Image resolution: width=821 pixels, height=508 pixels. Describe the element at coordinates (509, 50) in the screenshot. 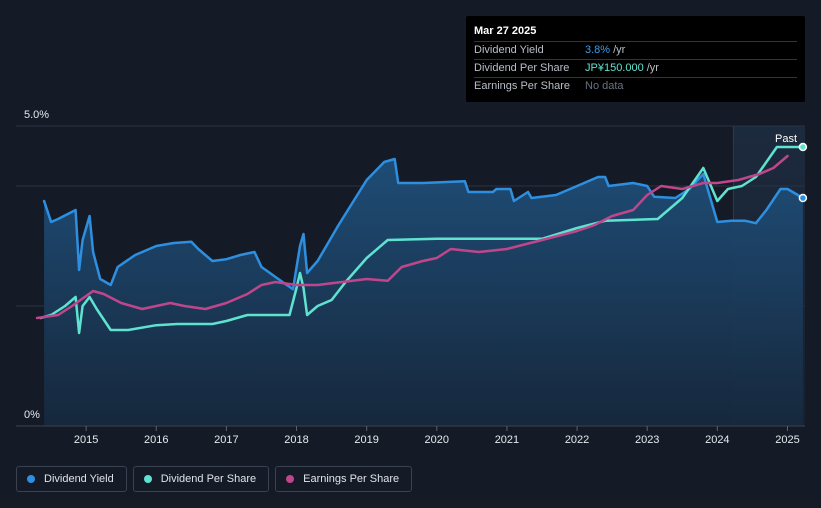

I see `tooltip-row-label: Dividend Yield` at that location.